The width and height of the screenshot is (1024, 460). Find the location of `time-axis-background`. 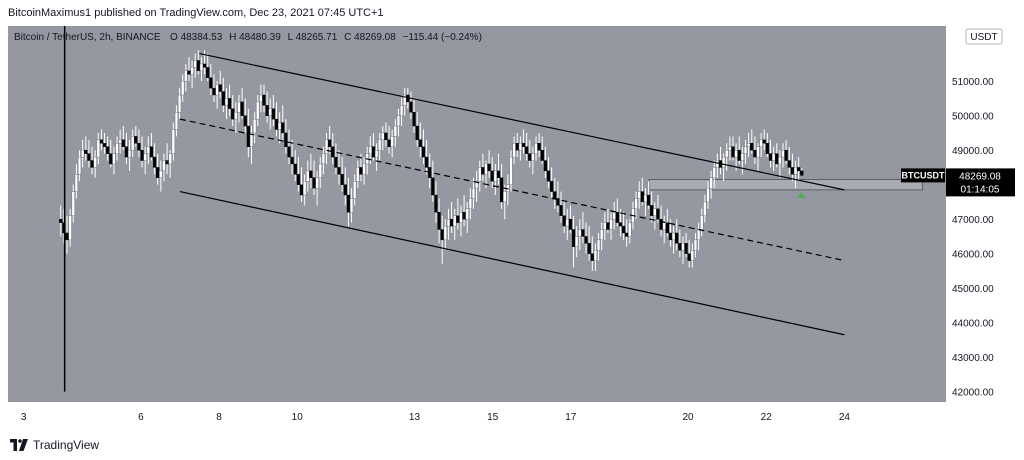

time-axis-background is located at coordinates (511, 415).